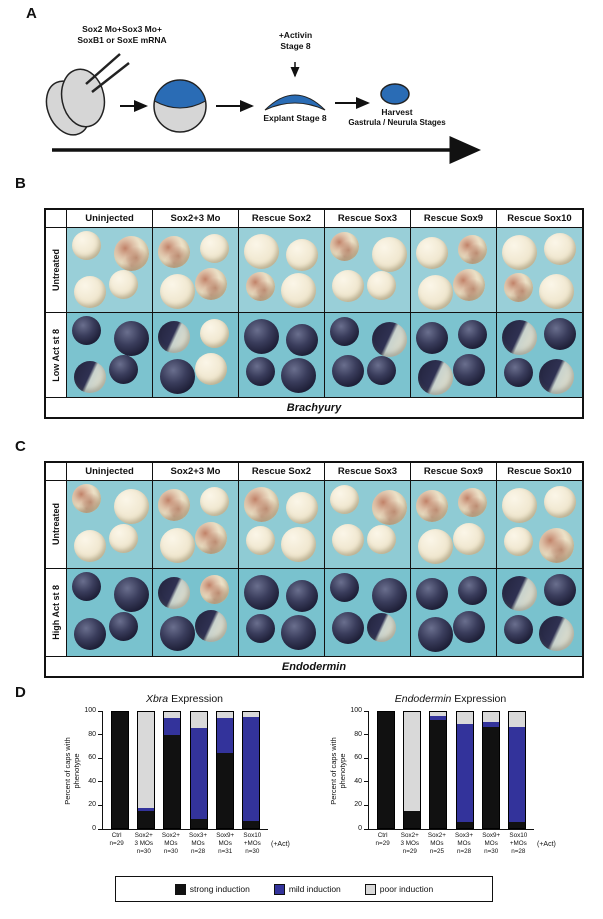  Describe the element at coordinates (279, 889) in the screenshot. I see `legend-swatch` at that location.